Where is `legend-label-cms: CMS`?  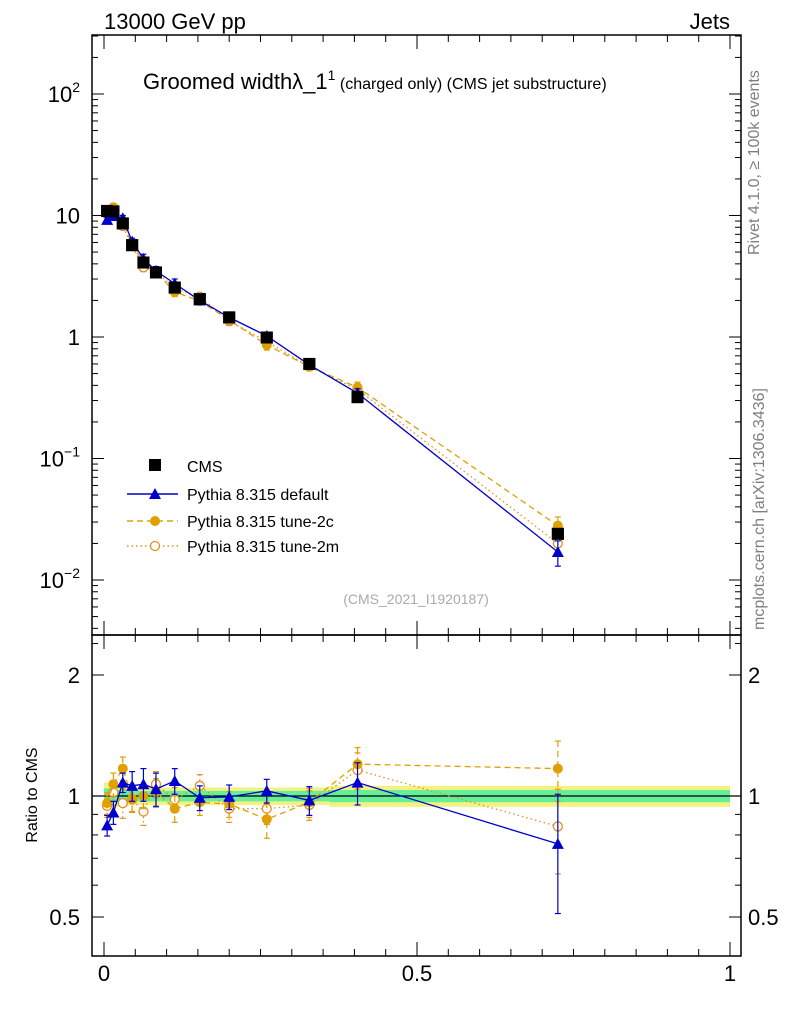
legend-label-cms: CMS is located at coordinates (205, 467).